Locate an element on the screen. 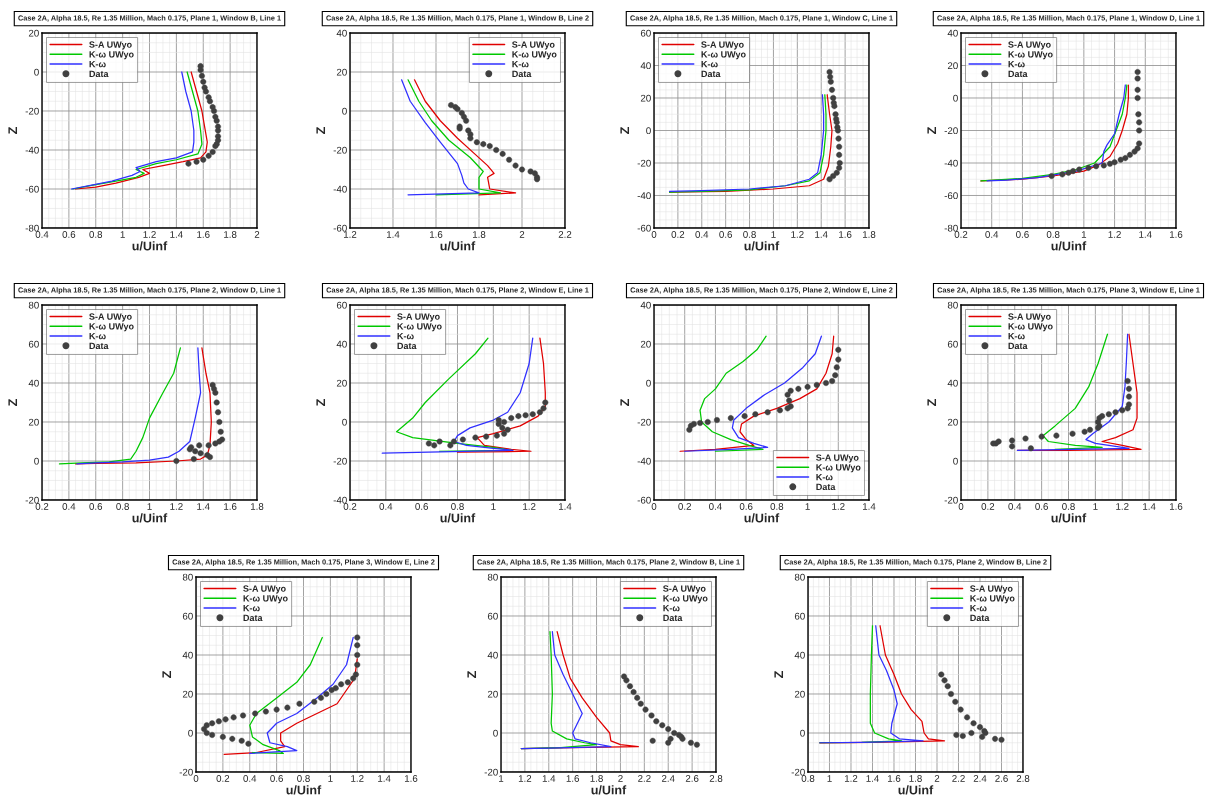  x-tick-label: 2.6 is located at coordinates (1001, 778).